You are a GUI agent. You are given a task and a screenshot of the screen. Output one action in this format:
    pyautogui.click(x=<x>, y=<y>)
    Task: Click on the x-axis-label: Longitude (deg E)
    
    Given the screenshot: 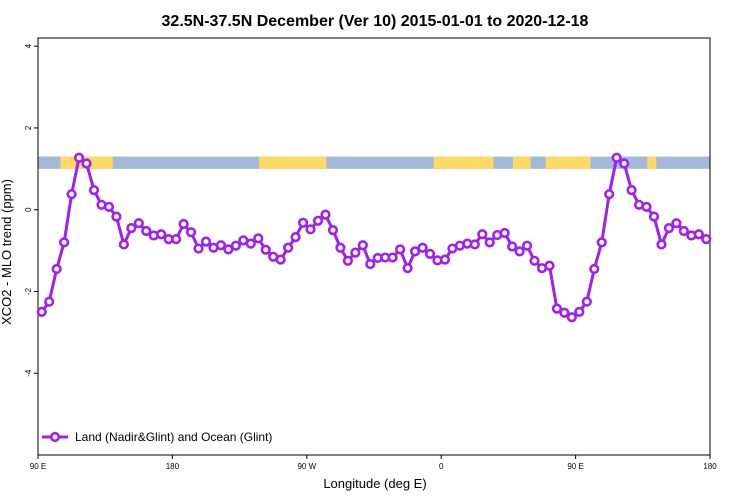 What is the action you would take?
    pyautogui.click(x=374, y=483)
    